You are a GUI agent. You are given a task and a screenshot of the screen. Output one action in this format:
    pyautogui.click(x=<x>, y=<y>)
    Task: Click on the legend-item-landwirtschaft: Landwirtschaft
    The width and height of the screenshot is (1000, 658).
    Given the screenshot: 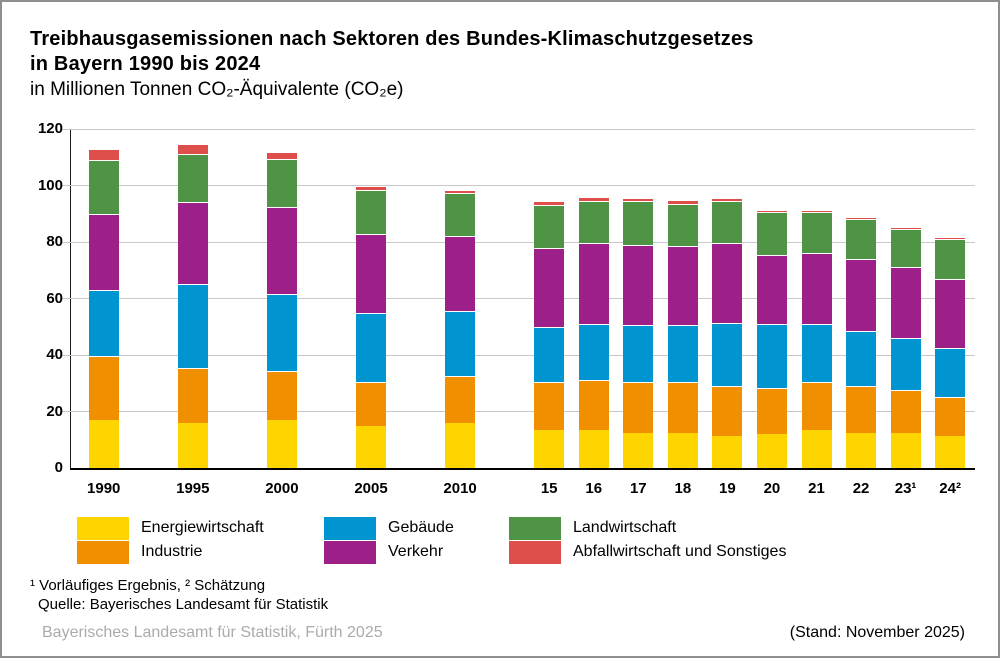 What is the action you would take?
    pyautogui.click(x=647, y=528)
    